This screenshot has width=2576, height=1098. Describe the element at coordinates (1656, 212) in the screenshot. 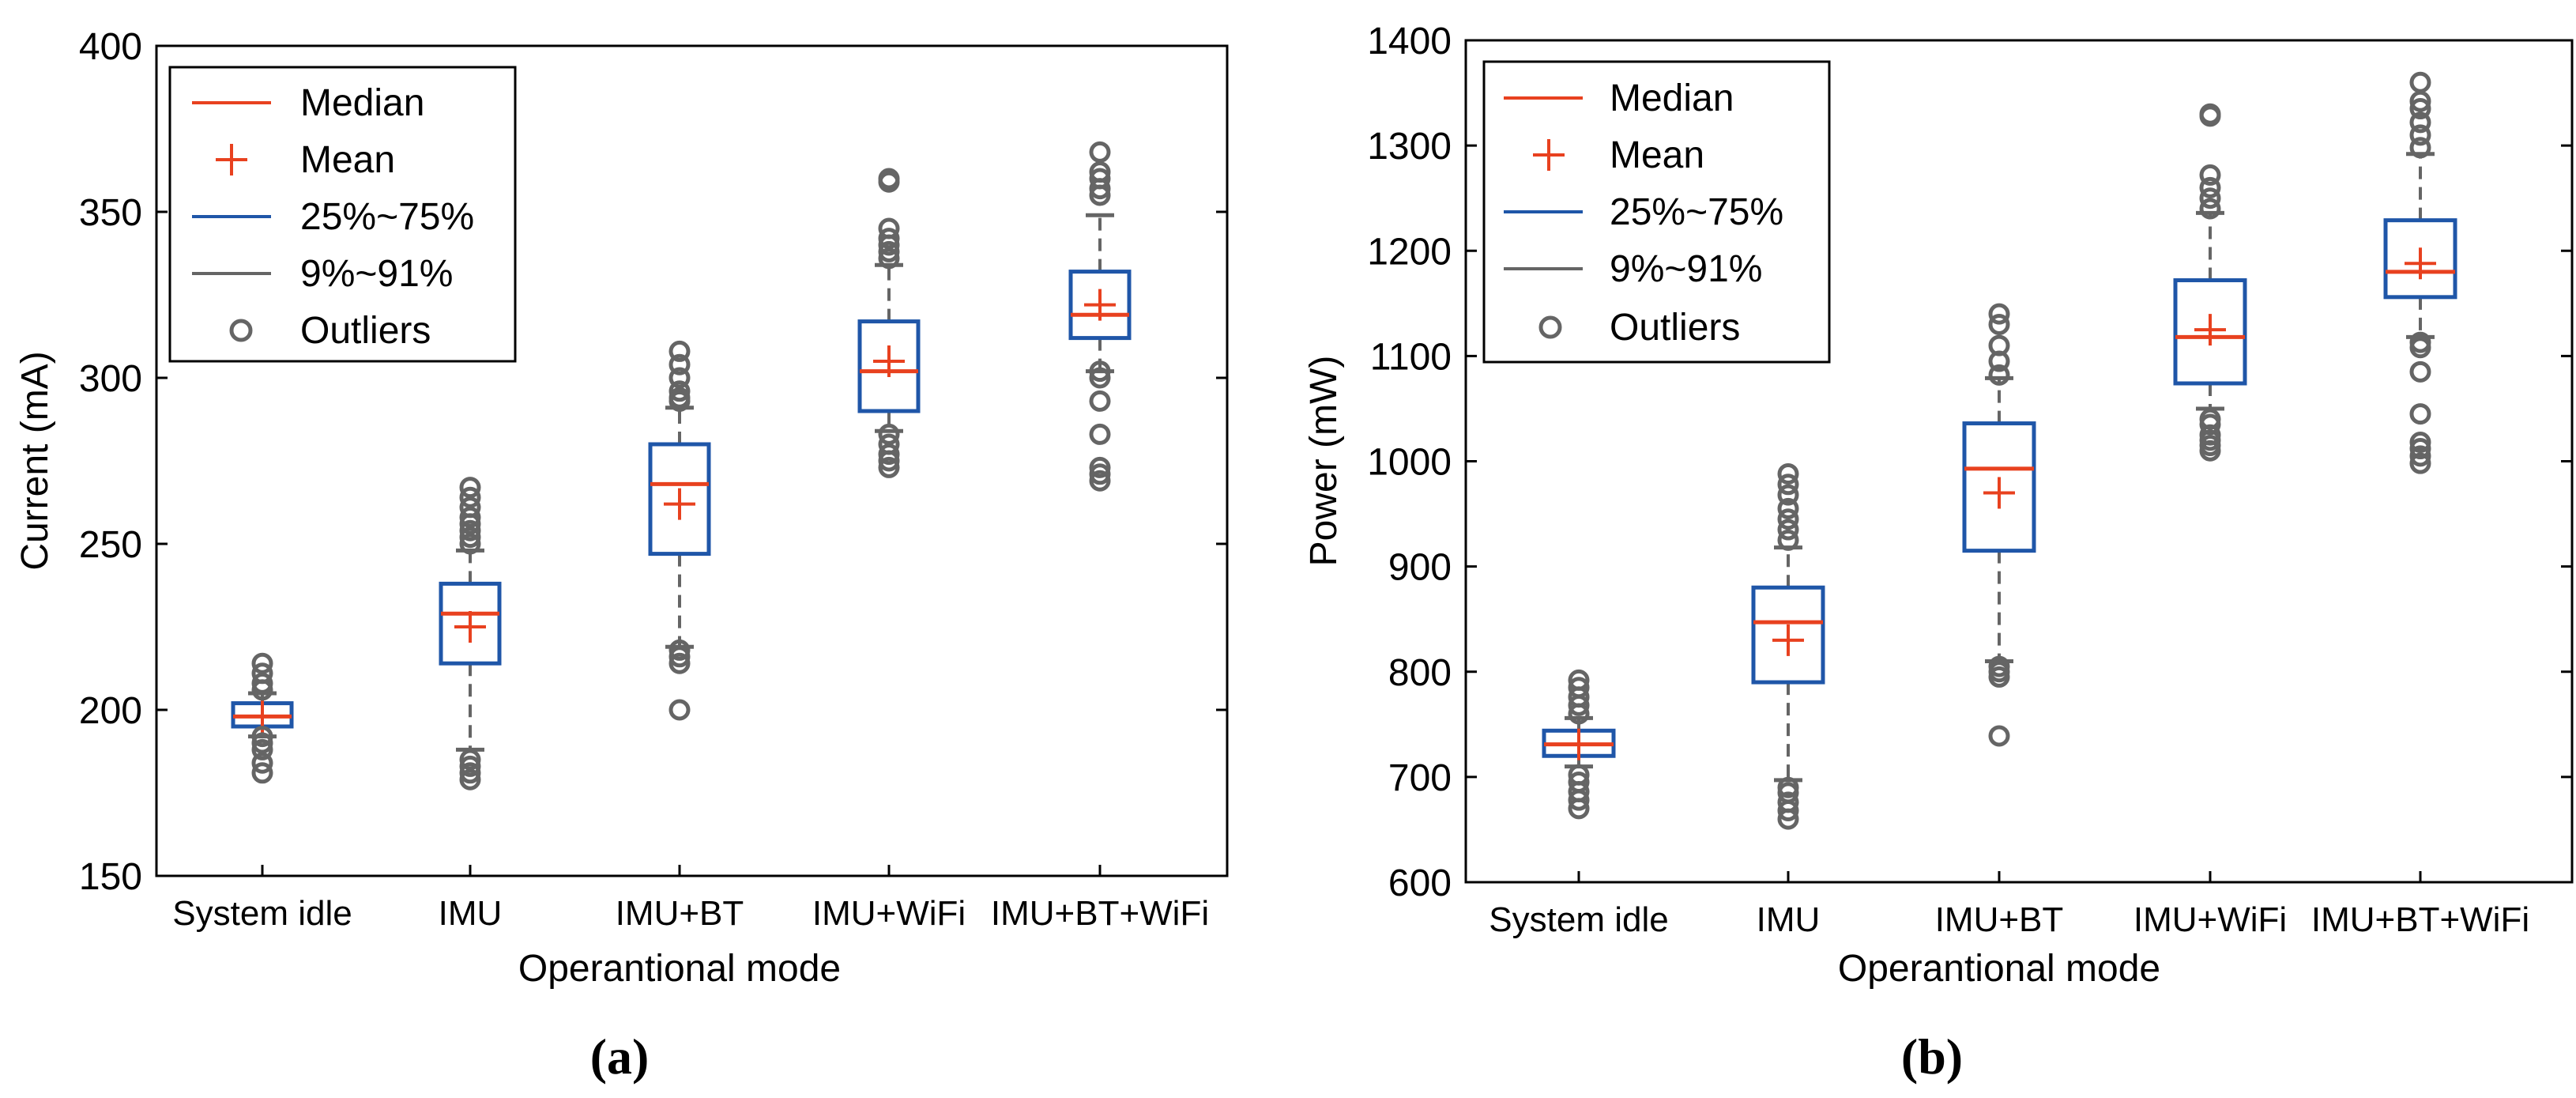

I see `legend-b: Median Mean 25%~75% 9%~91% Outliers` at that location.